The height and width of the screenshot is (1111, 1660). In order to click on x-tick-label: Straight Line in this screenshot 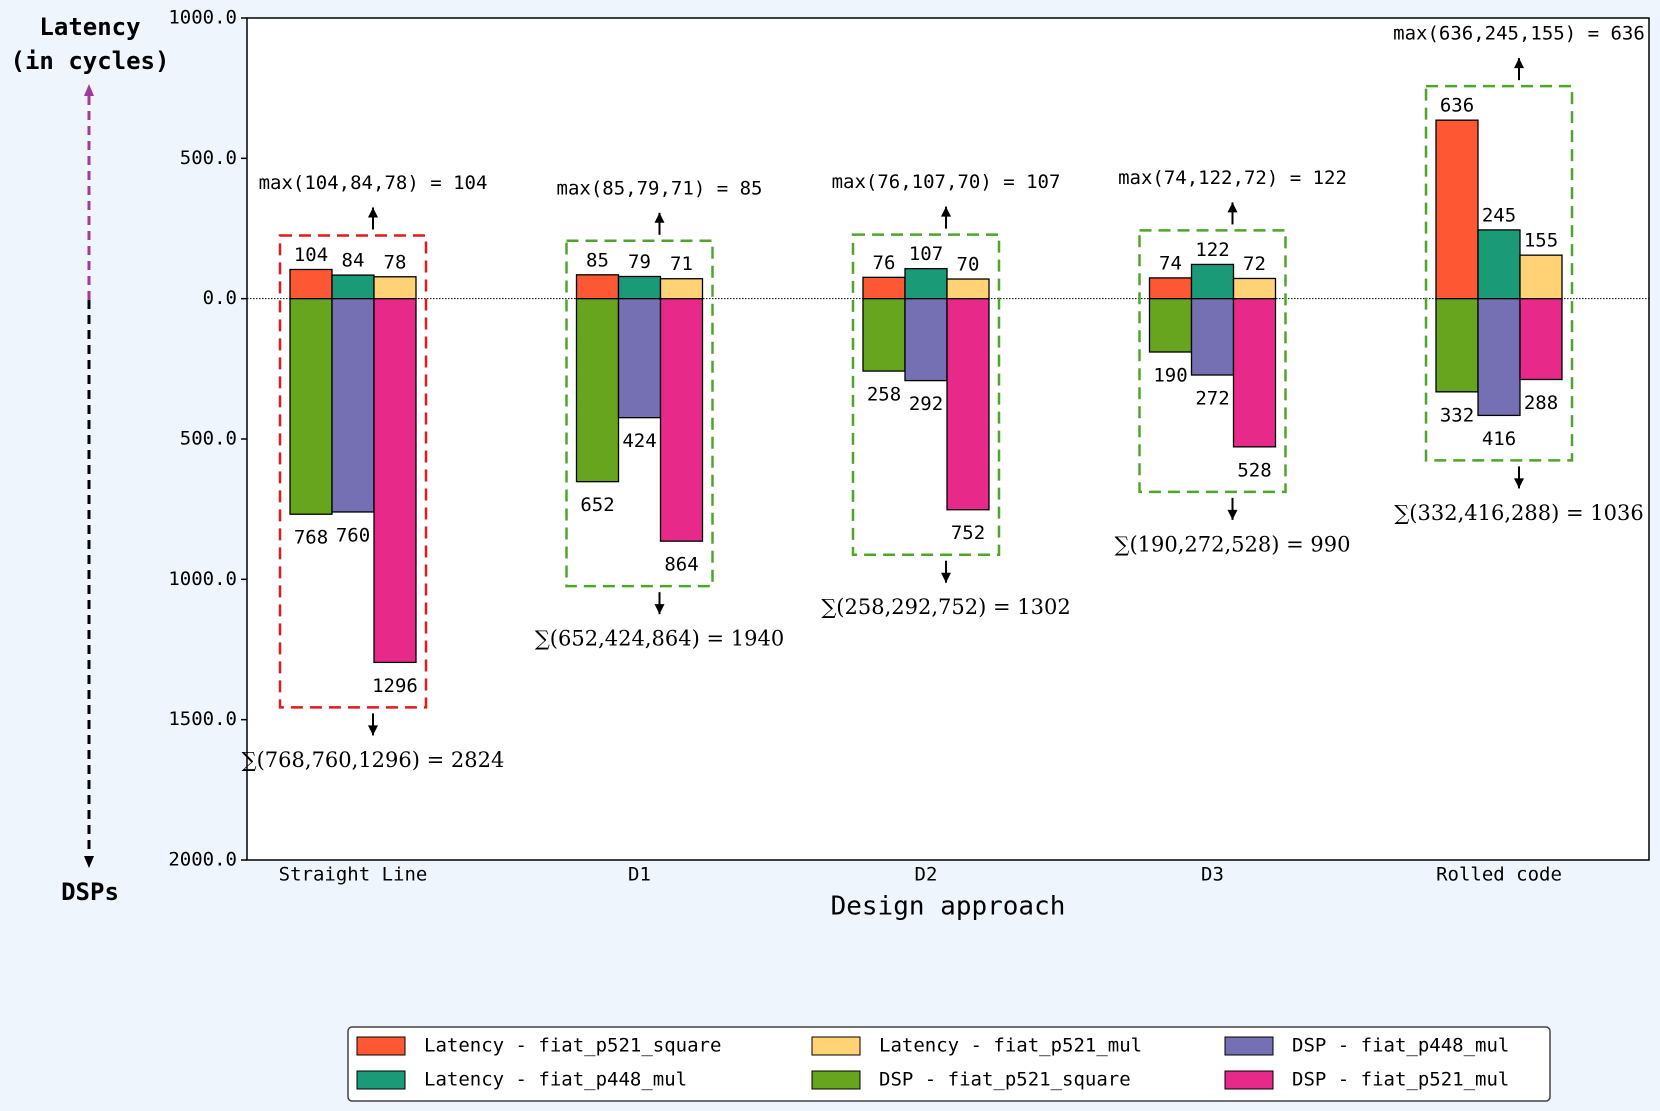, I will do `click(353, 875)`.